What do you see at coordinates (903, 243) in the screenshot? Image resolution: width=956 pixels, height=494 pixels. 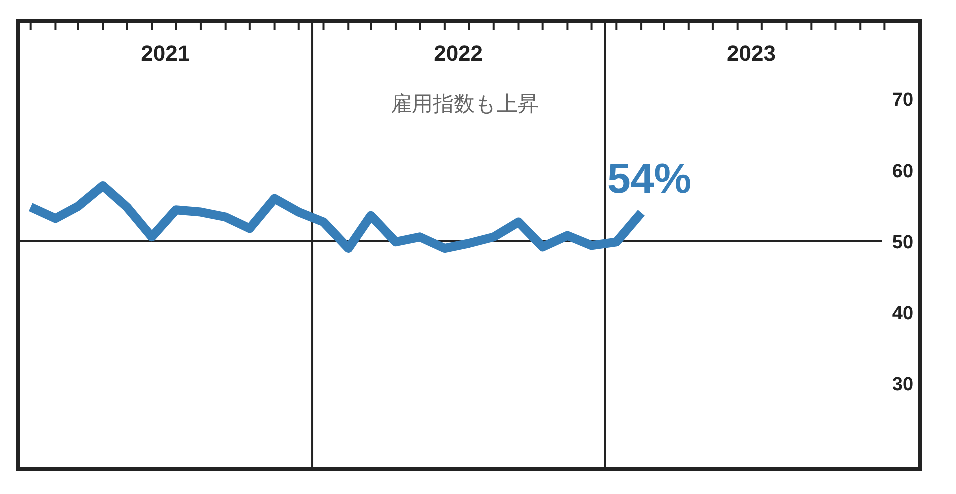 I see `y-tick-label: 50` at bounding box center [903, 243].